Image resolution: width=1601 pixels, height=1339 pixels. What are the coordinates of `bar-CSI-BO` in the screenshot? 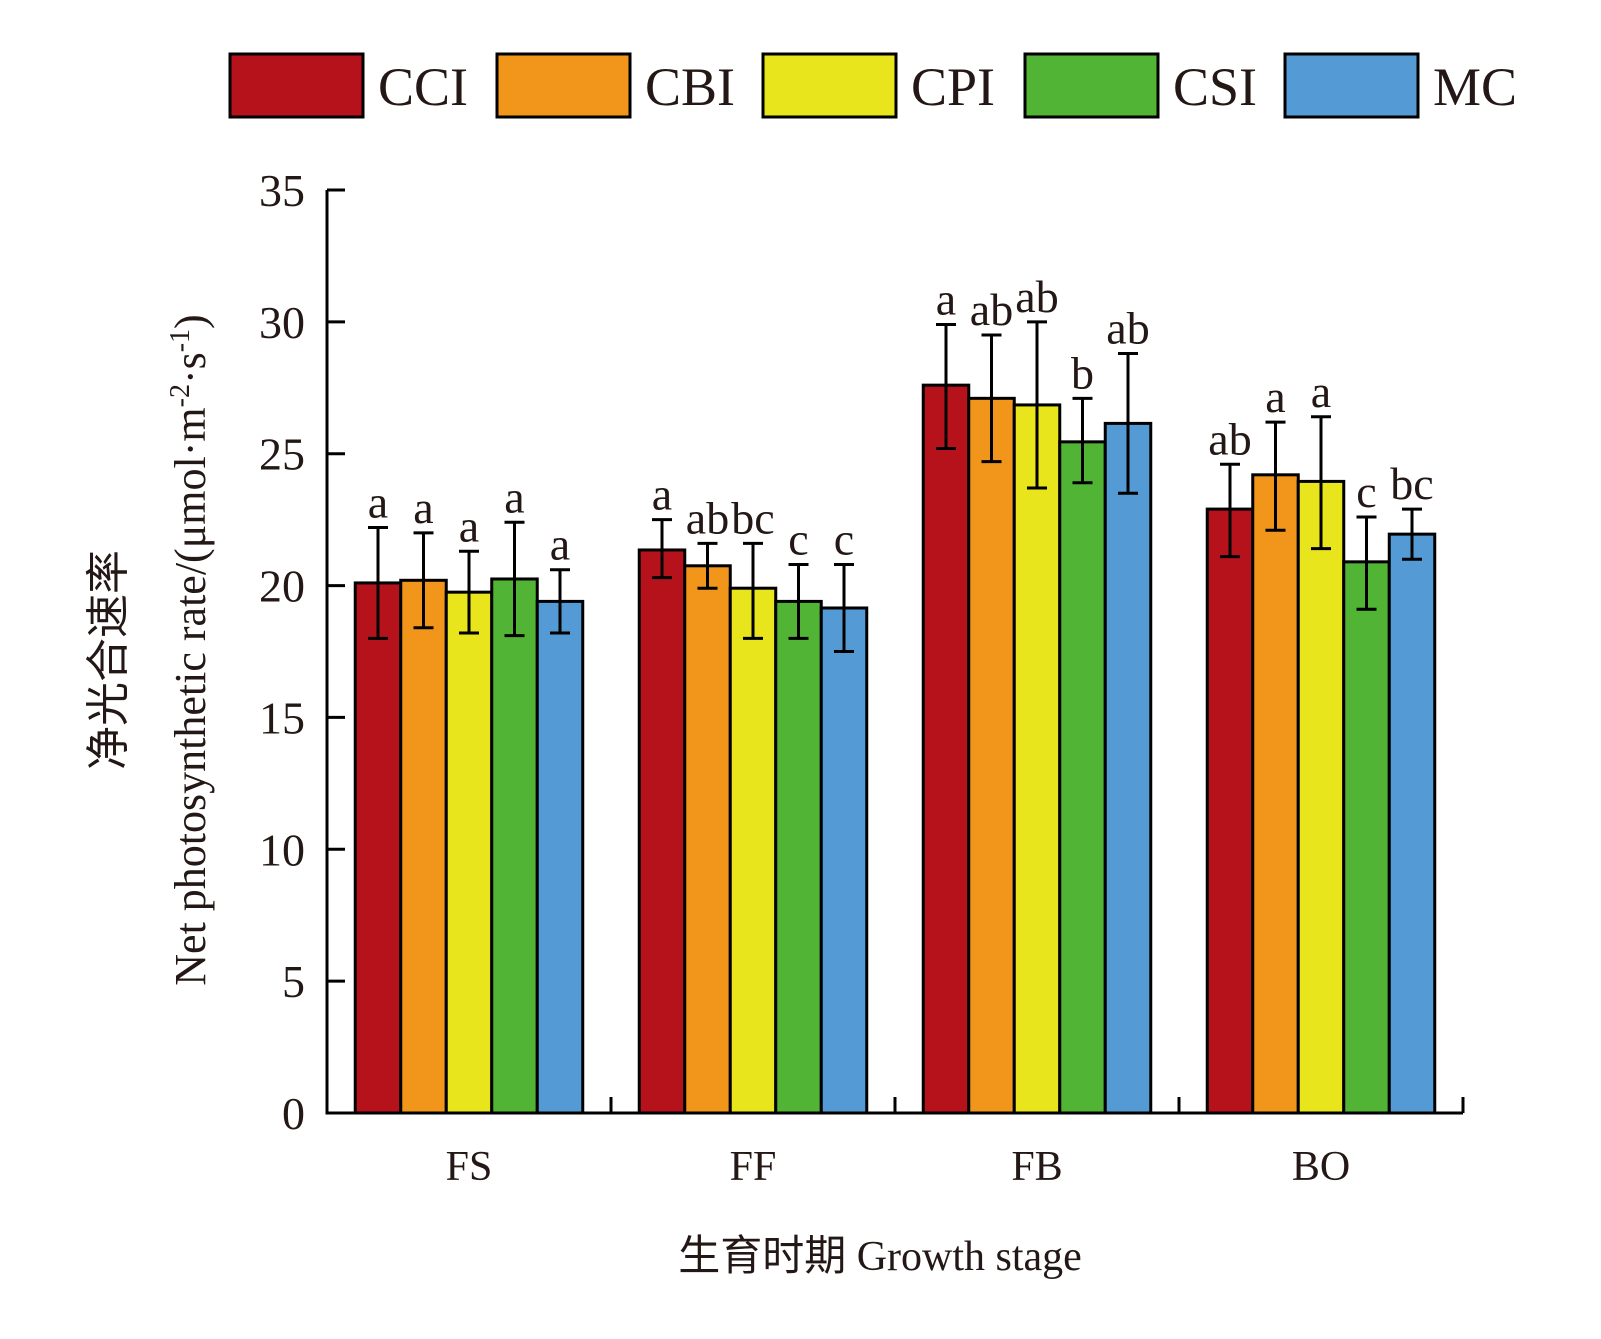 It's located at (1366, 837).